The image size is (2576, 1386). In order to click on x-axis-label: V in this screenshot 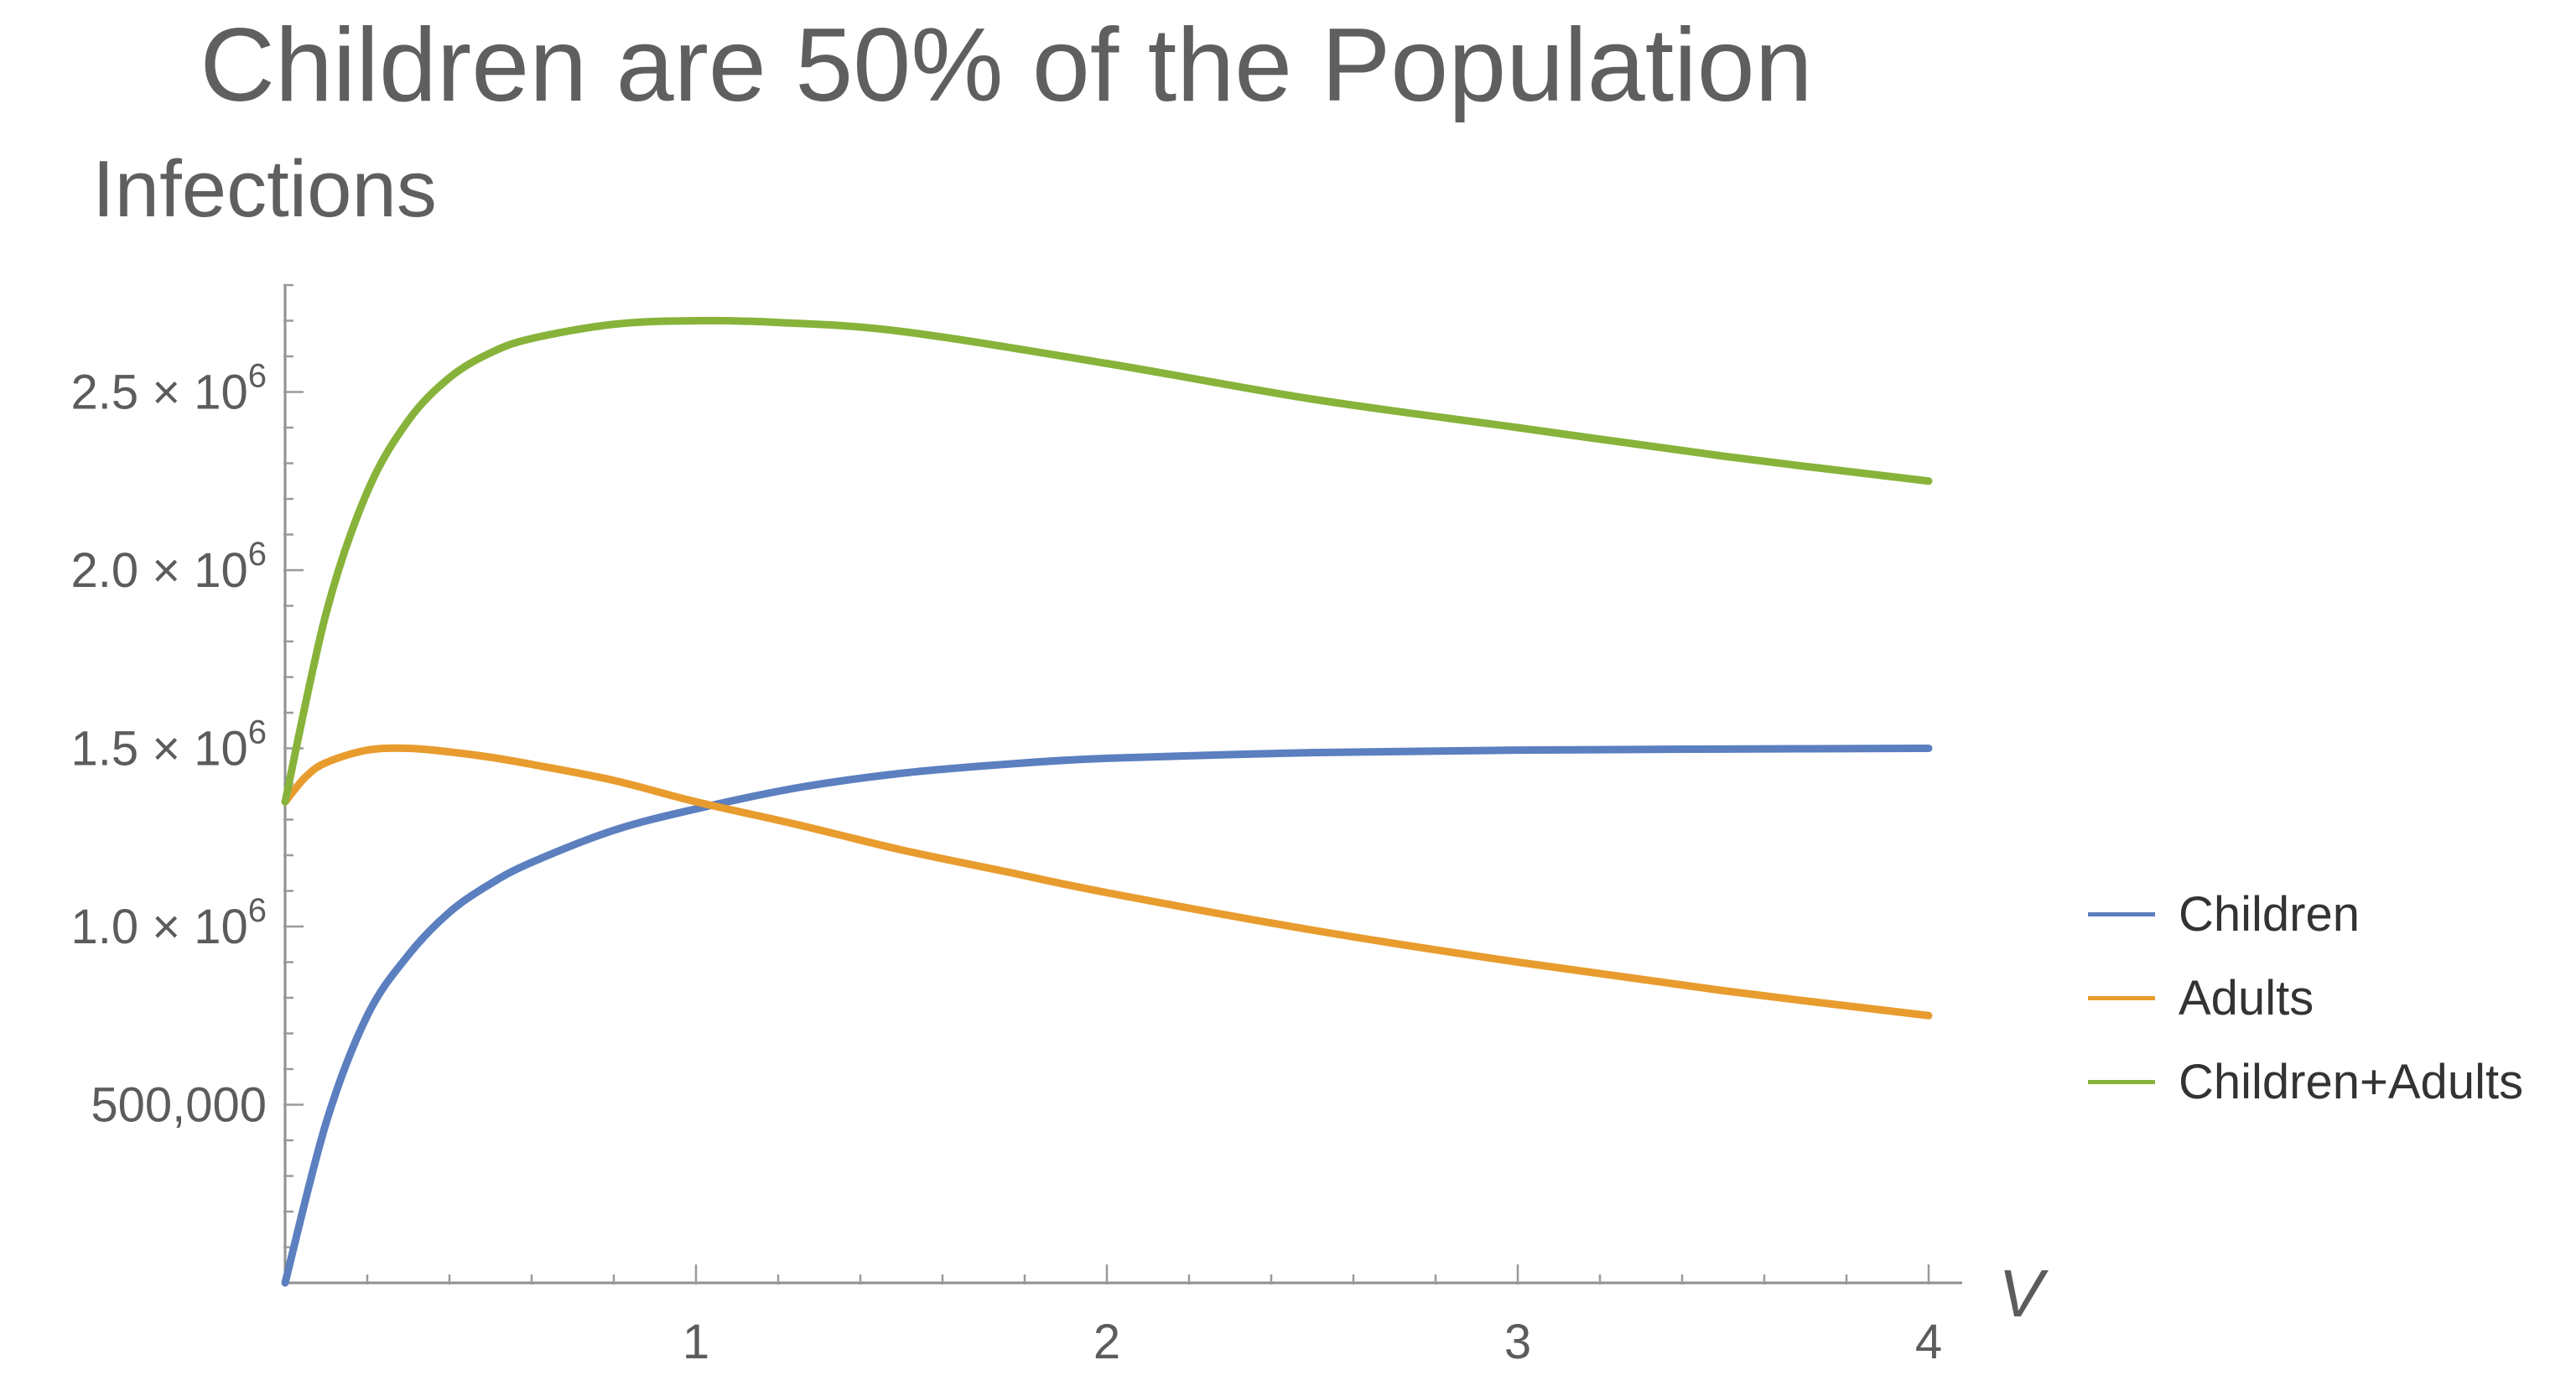, I will do `click(2023, 1294)`.